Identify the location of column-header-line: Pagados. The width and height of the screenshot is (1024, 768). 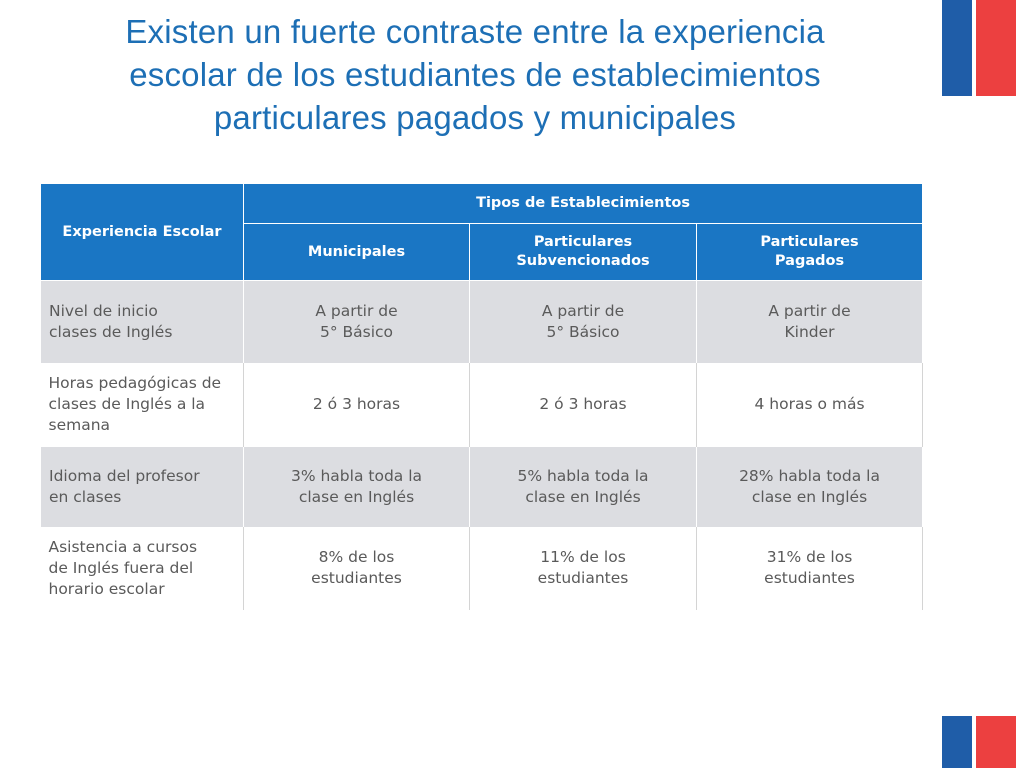
(809, 261).